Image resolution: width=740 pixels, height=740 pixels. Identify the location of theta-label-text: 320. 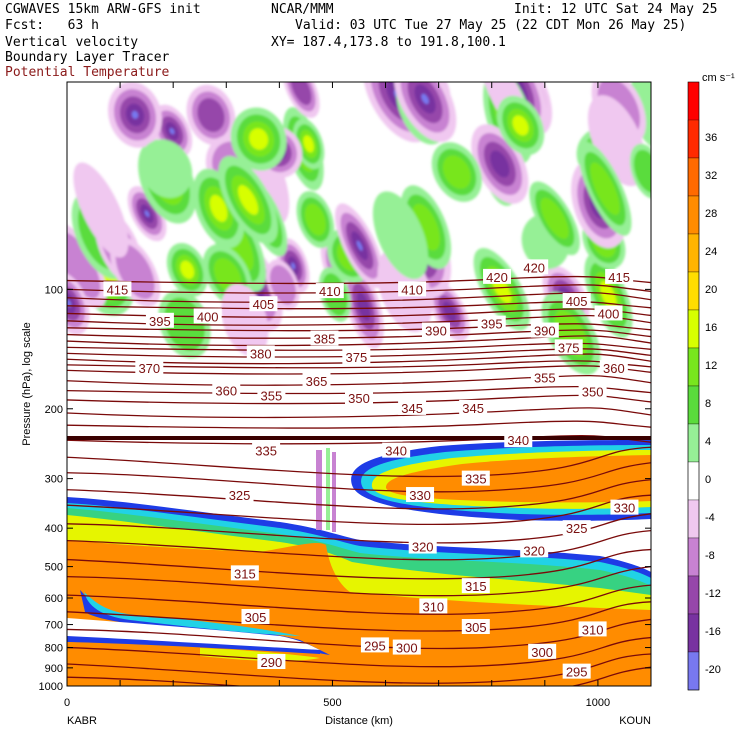
(534, 550).